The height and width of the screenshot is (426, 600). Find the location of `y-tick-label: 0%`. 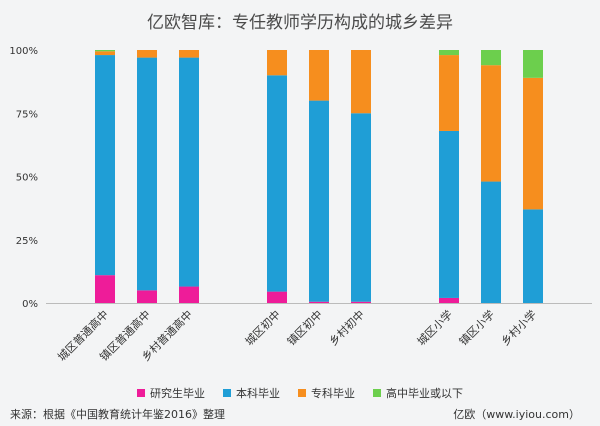

y-tick-label: 0% is located at coordinates (30, 304).